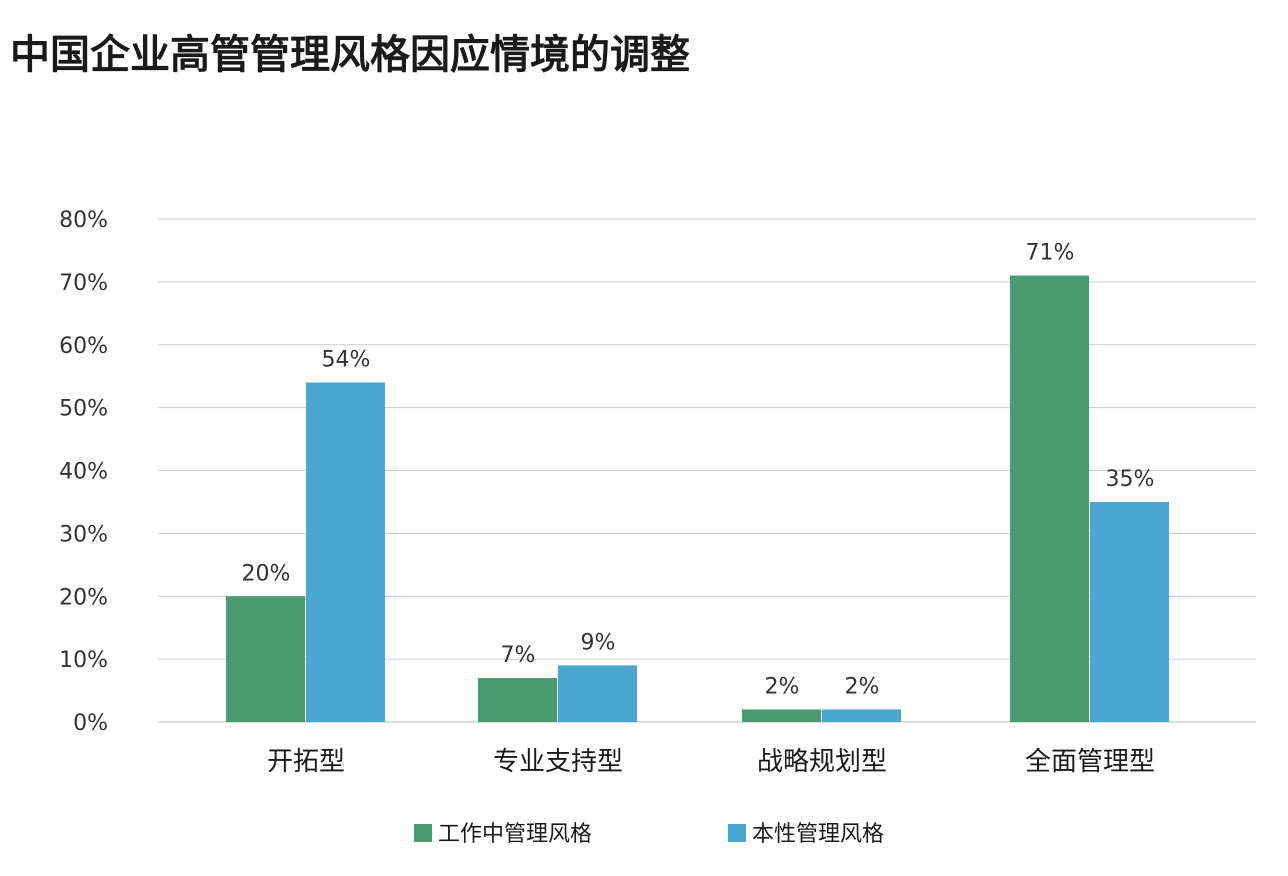 The image size is (1288, 876). I want to click on y-tick-label: 60%, so click(83, 346).